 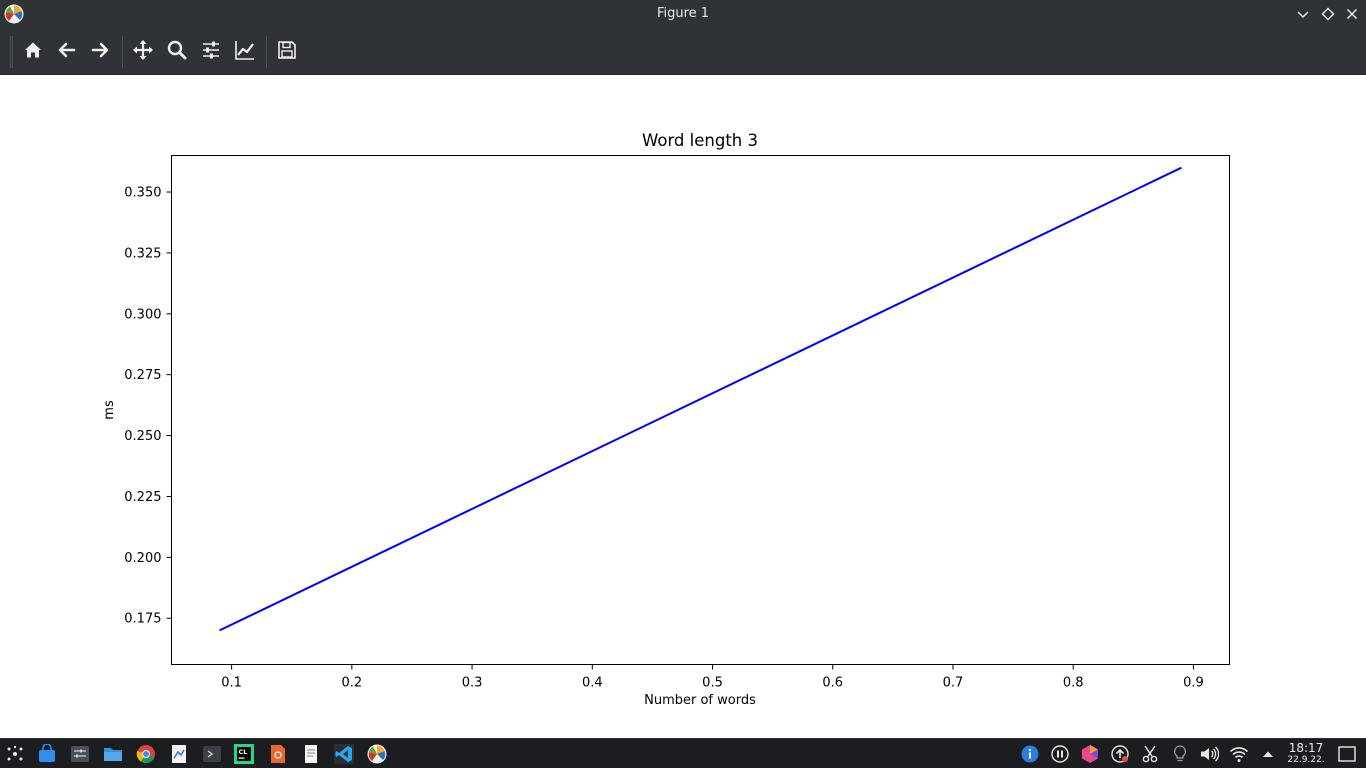 I want to click on navigation-toolbar, so click(x=683, y=52).